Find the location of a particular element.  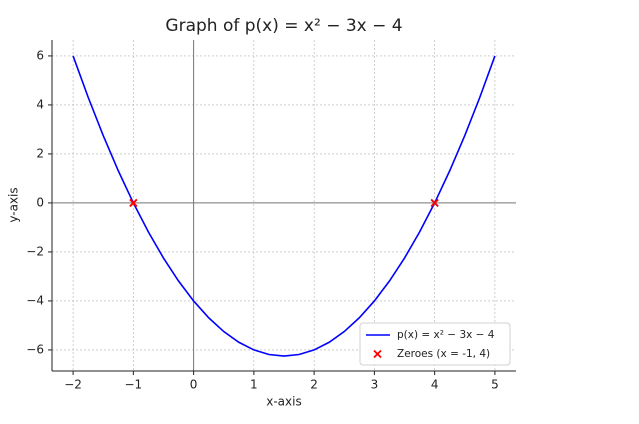

x-tick-label: 5 is located at coordinates (495, 385).